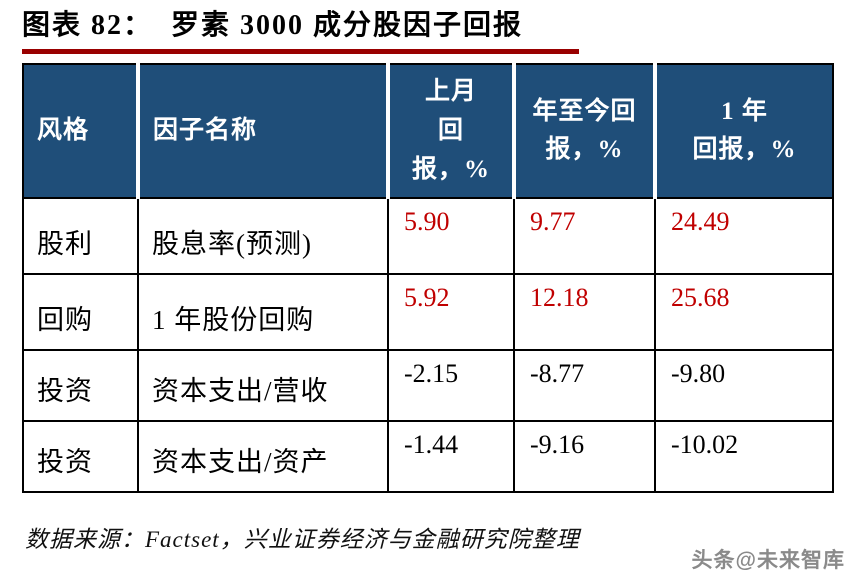 The width and height of the screenshot is (853, 574). I want to click on title-underline, so click(300, 52).